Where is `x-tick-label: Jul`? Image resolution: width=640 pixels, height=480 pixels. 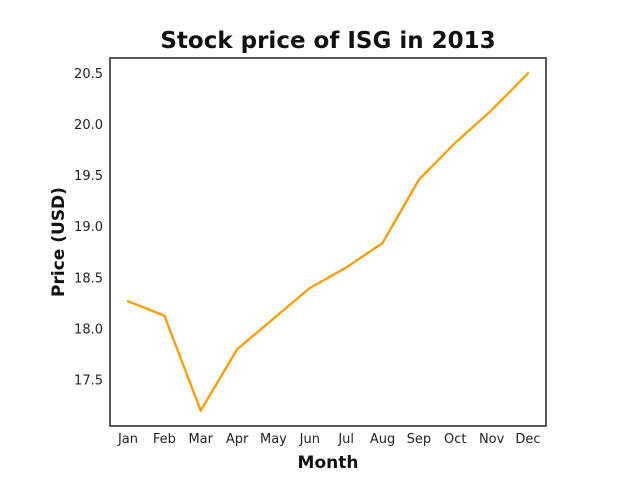
x-tick-label: Jul is located at coordinates (345, 439).